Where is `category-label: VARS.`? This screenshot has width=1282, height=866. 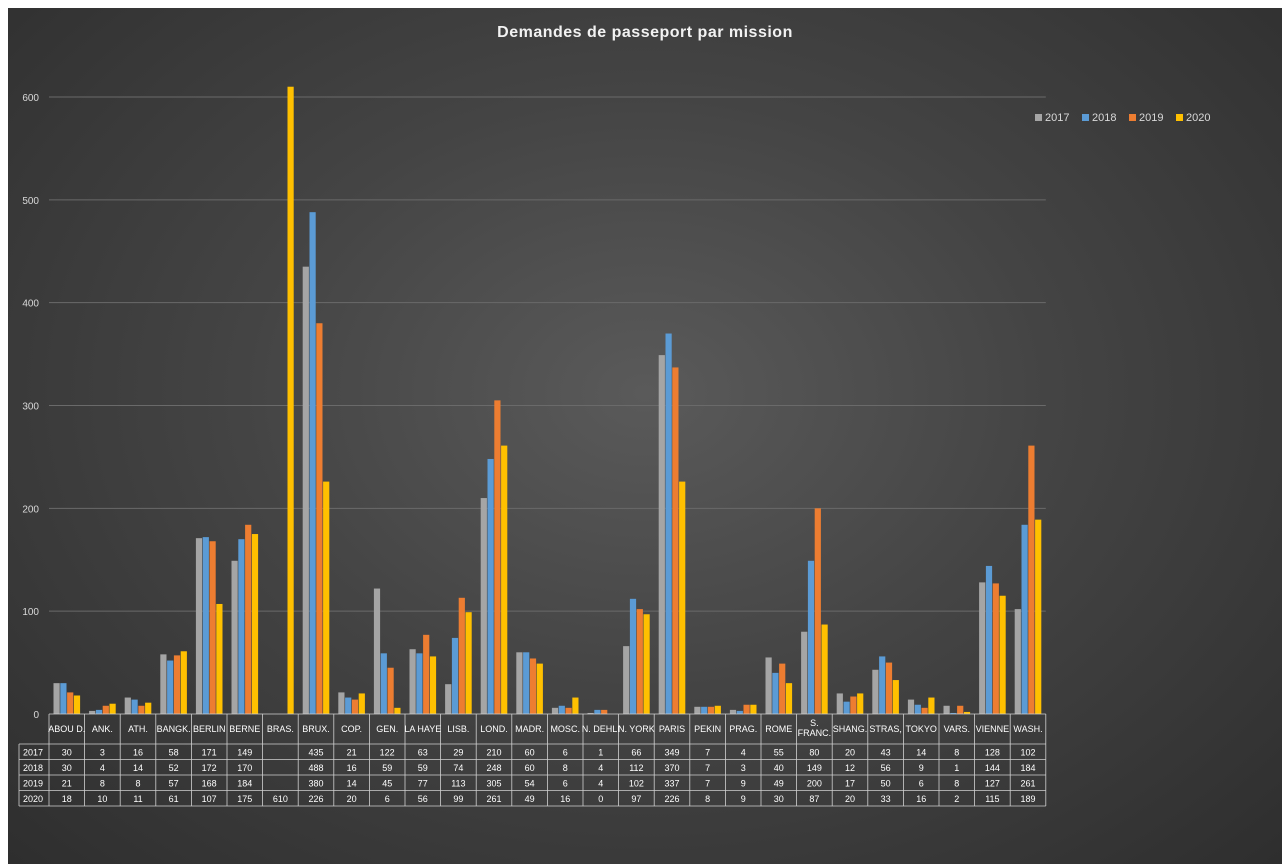
category-label: VARS. is located at coordinates (957, 729).